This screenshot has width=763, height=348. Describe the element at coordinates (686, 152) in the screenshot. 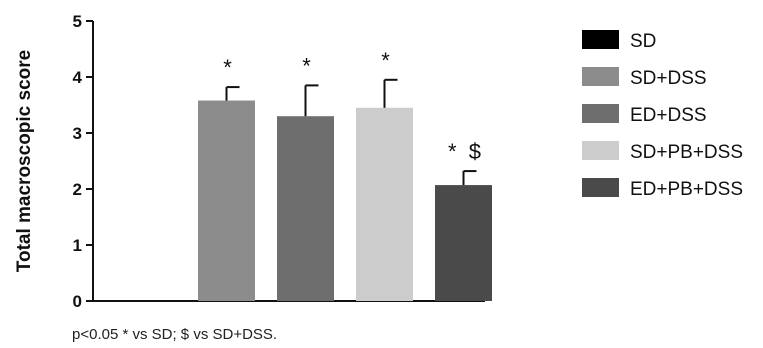

I see `legend-label: SD+PB+DSS` at that location.